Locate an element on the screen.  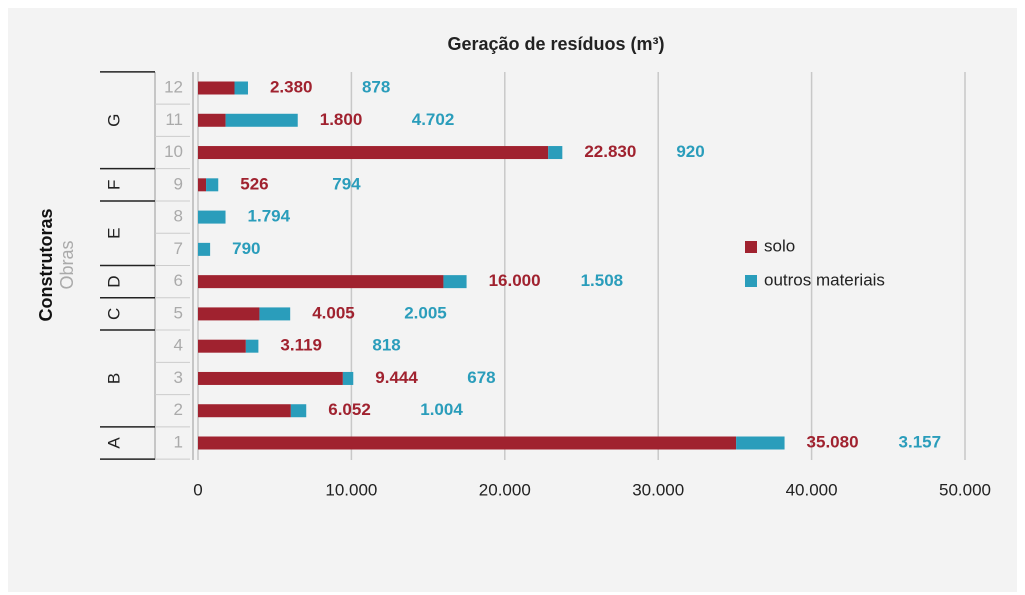
value-label: 9.444 is located at coordinates (396, 377).